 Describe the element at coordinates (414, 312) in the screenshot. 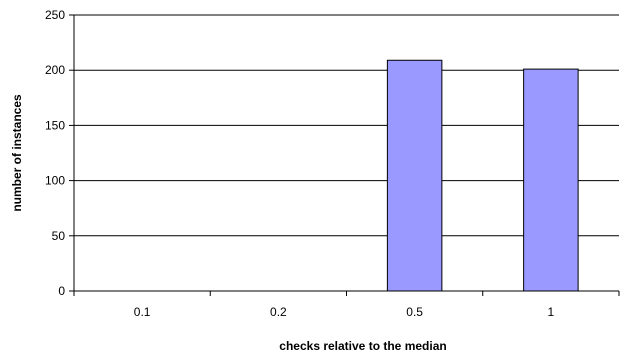

I see `x-tick-label: 0.5` at that location.